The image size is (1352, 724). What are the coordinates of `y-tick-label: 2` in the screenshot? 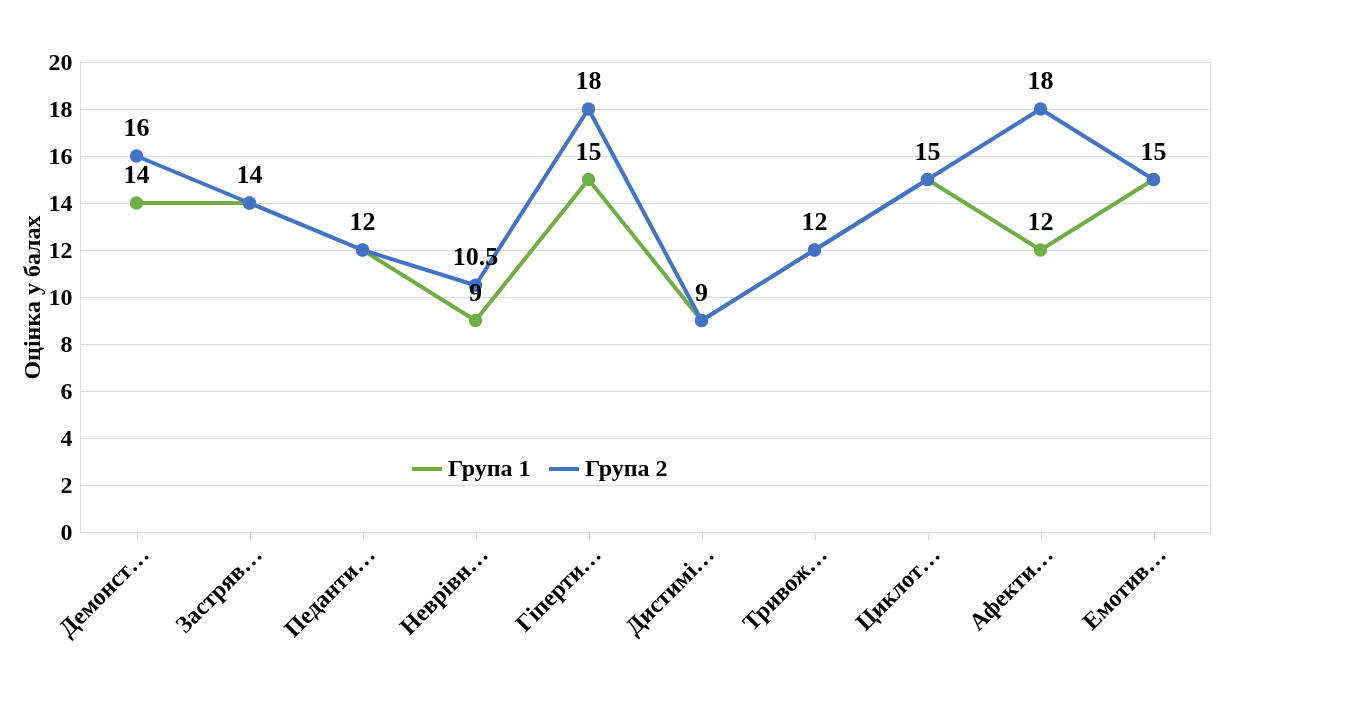 It's located at (66, 484).